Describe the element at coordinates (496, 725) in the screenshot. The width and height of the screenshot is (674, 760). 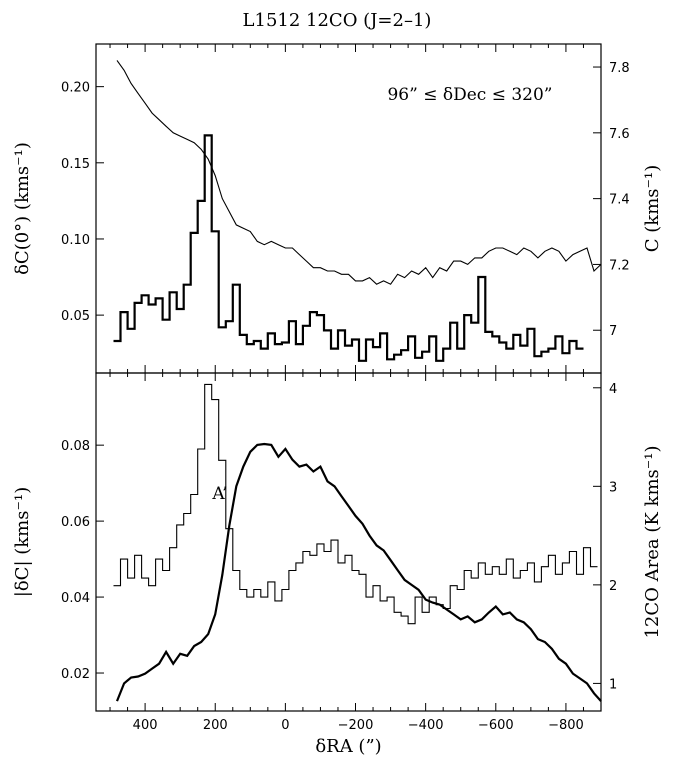
I see `x-tick-label: −600` at that location.